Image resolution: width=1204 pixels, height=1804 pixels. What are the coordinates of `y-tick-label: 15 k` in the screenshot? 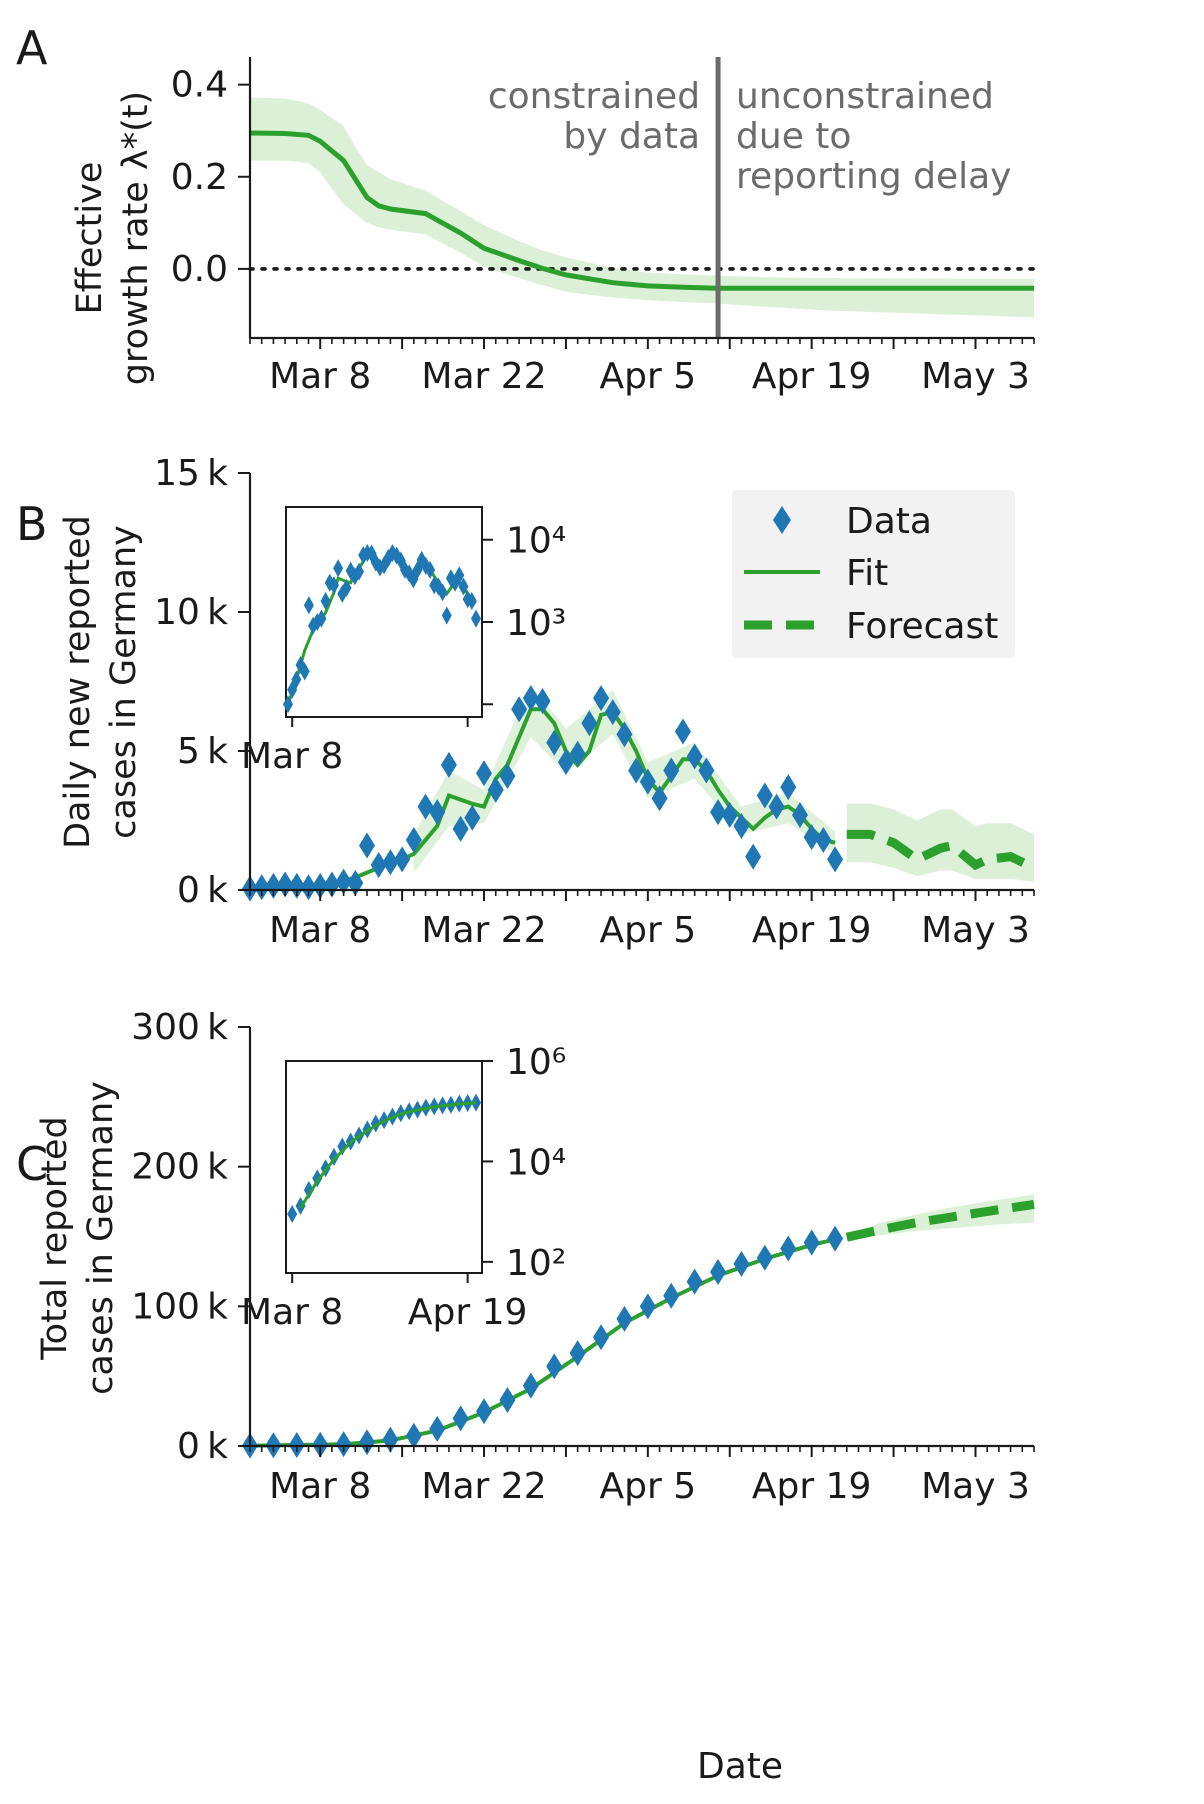 It's located at (191, 473).